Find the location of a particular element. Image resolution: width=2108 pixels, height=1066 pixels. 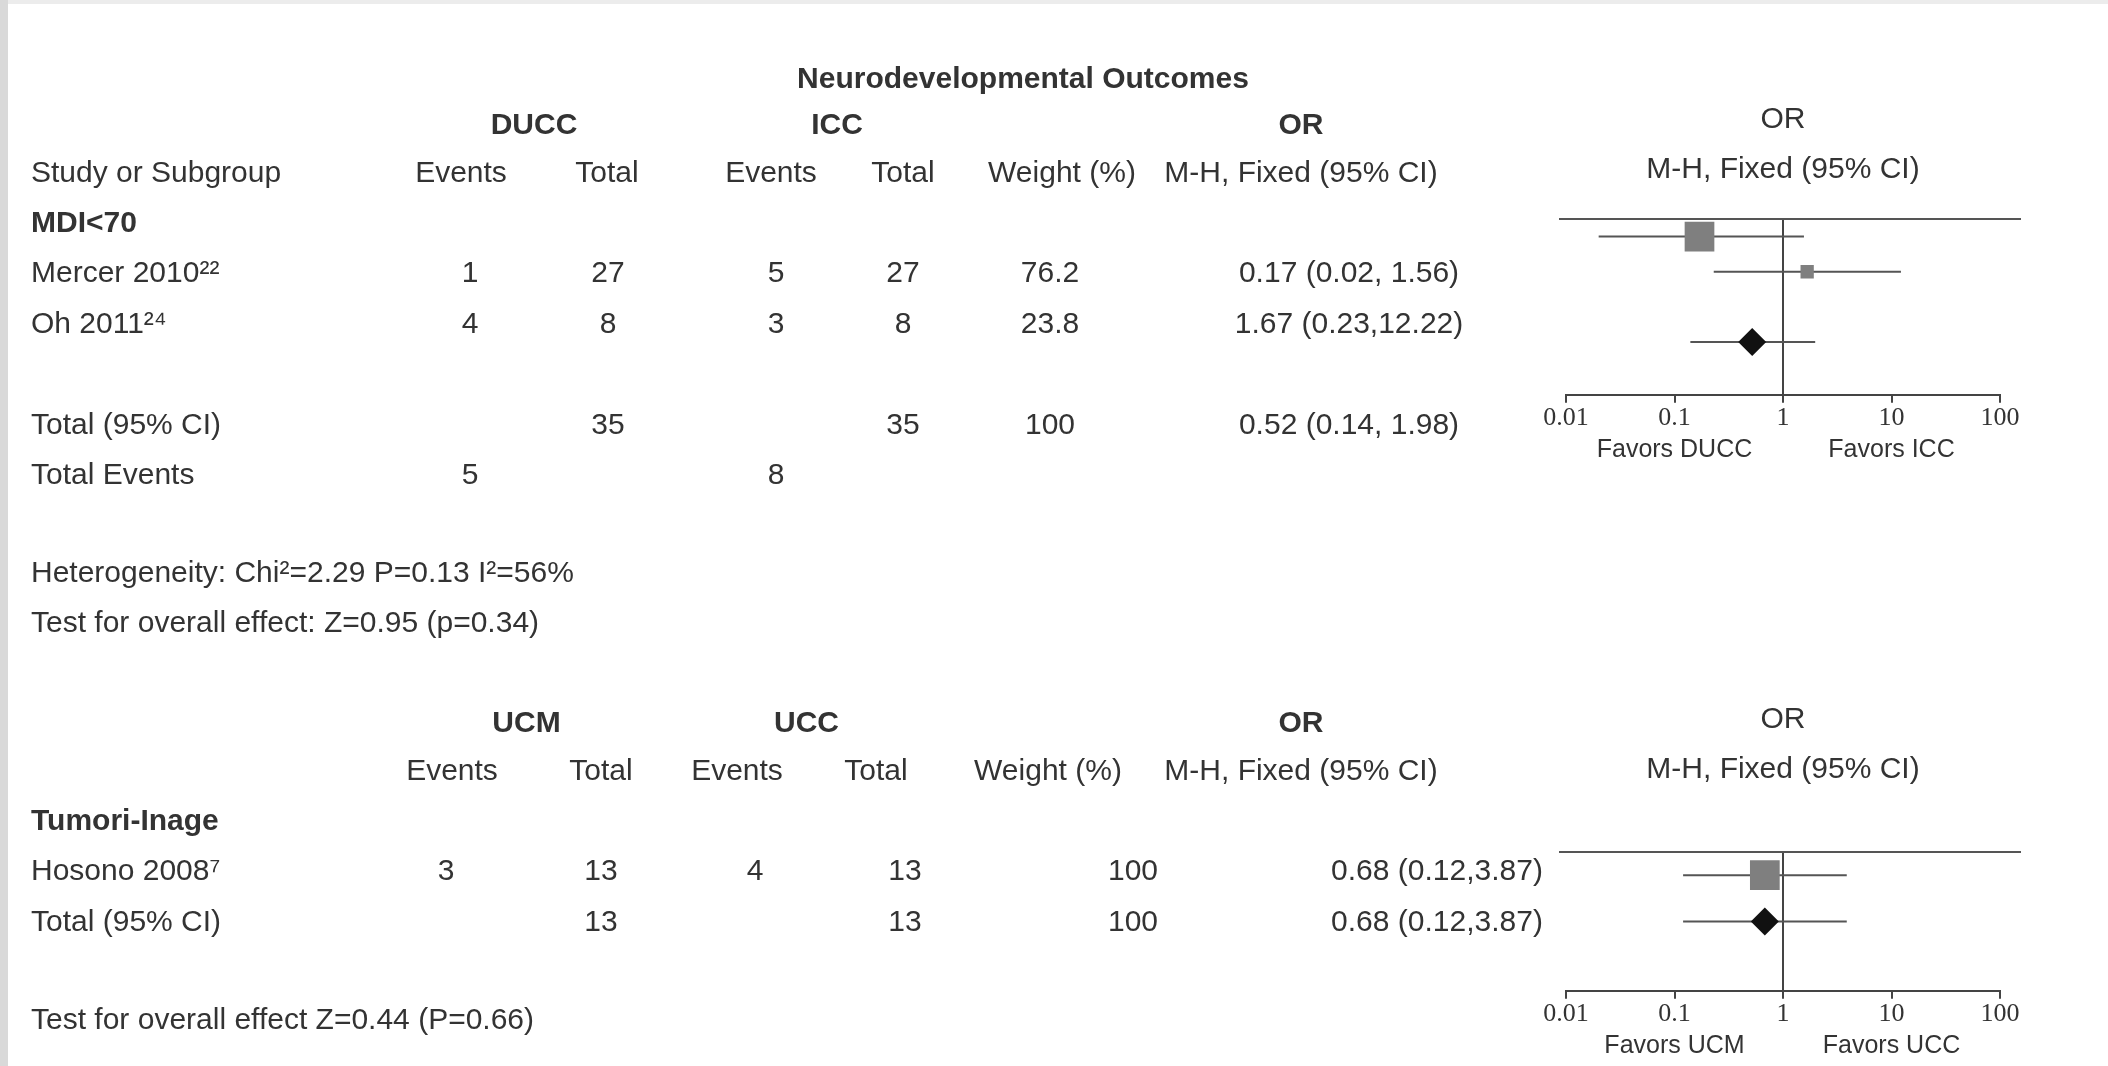

text: Favors DUCC is located at coordinates (1674, 447).